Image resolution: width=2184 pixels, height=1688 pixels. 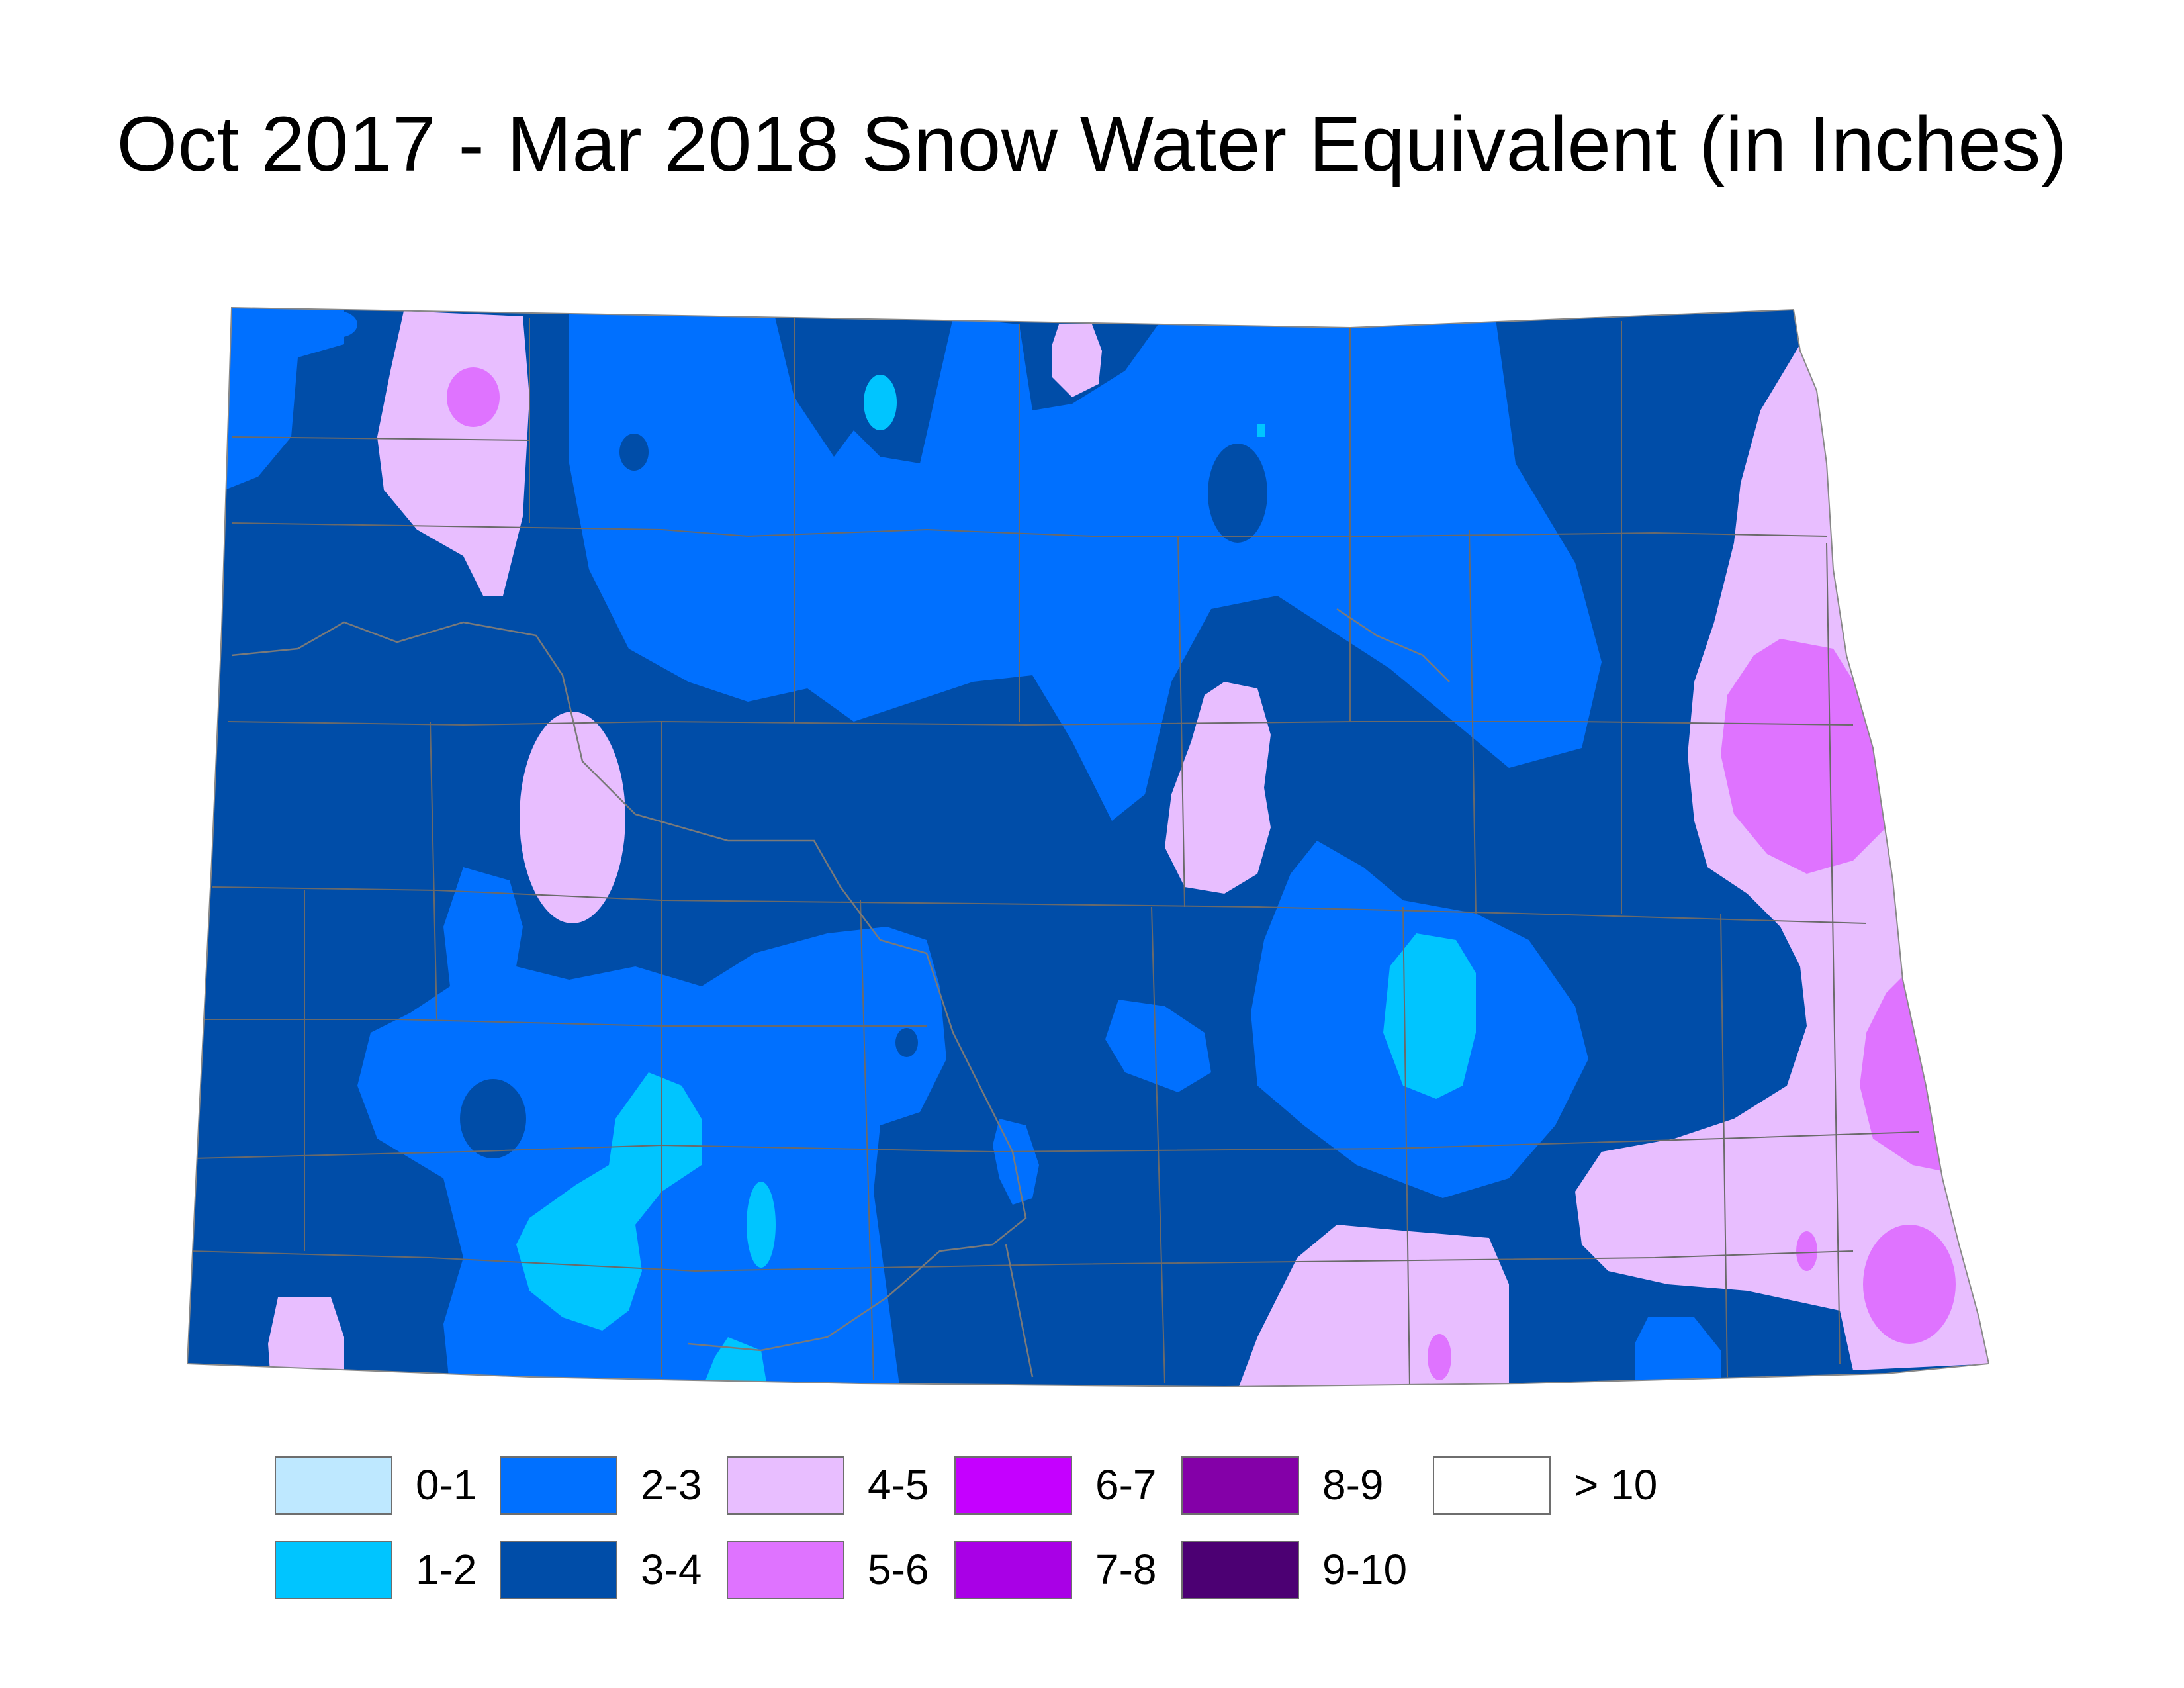 I want to click on region-1-2-south-border, so click(x=735, y=1362).